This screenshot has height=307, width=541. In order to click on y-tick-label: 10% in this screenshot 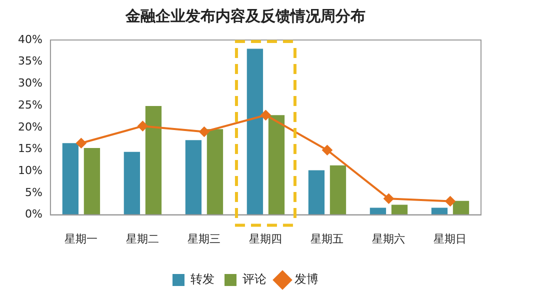, I will do `click(30, 170)`.